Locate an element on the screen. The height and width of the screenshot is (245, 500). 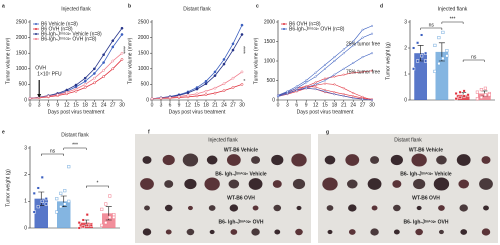
panel-label: e is located at coordinates (3, 132).